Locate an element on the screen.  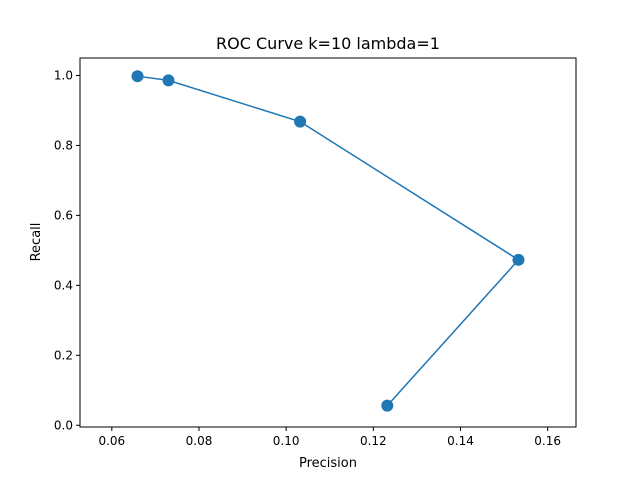
y-tick-label: 1.0 is located at coordinates (63, 75).